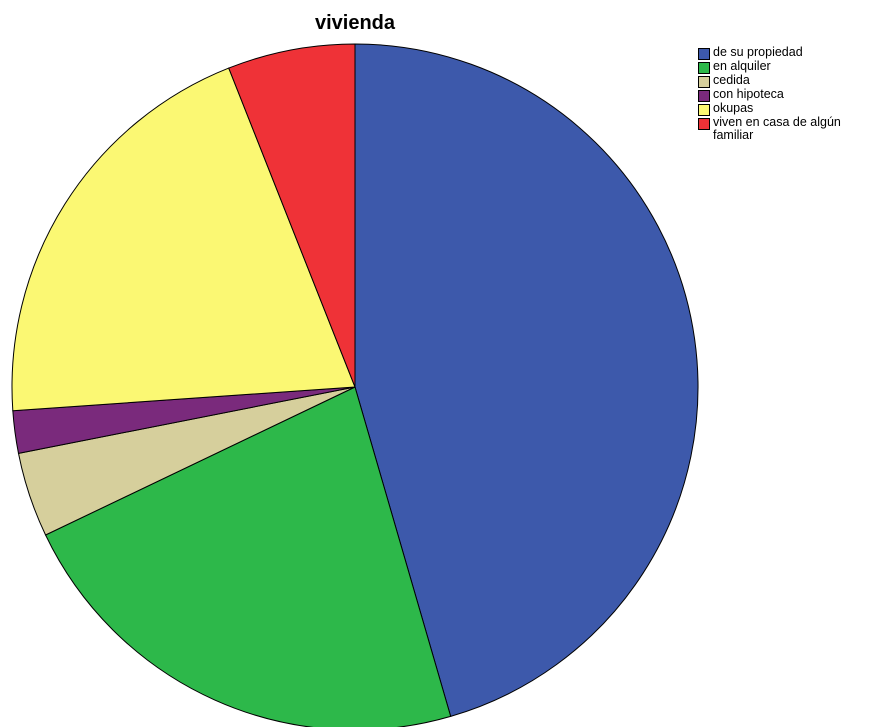 The image size is (890, 727). I want to click on legend-label: de su propiedad, so click(758, 52).